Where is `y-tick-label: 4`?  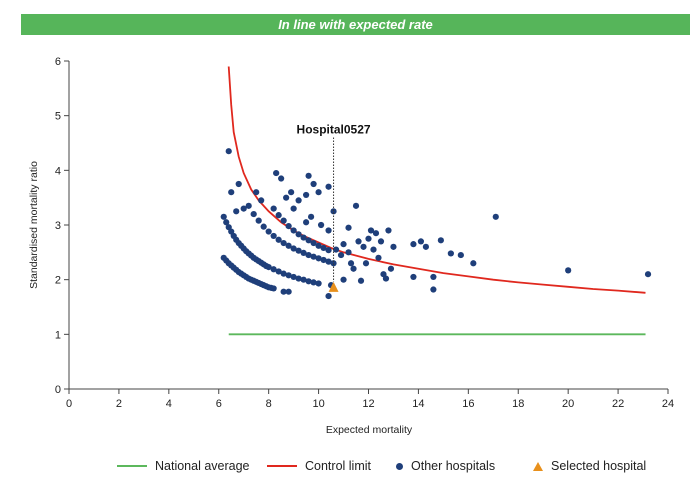
y-tick-label: 4 is located at coordinates (58, 171).